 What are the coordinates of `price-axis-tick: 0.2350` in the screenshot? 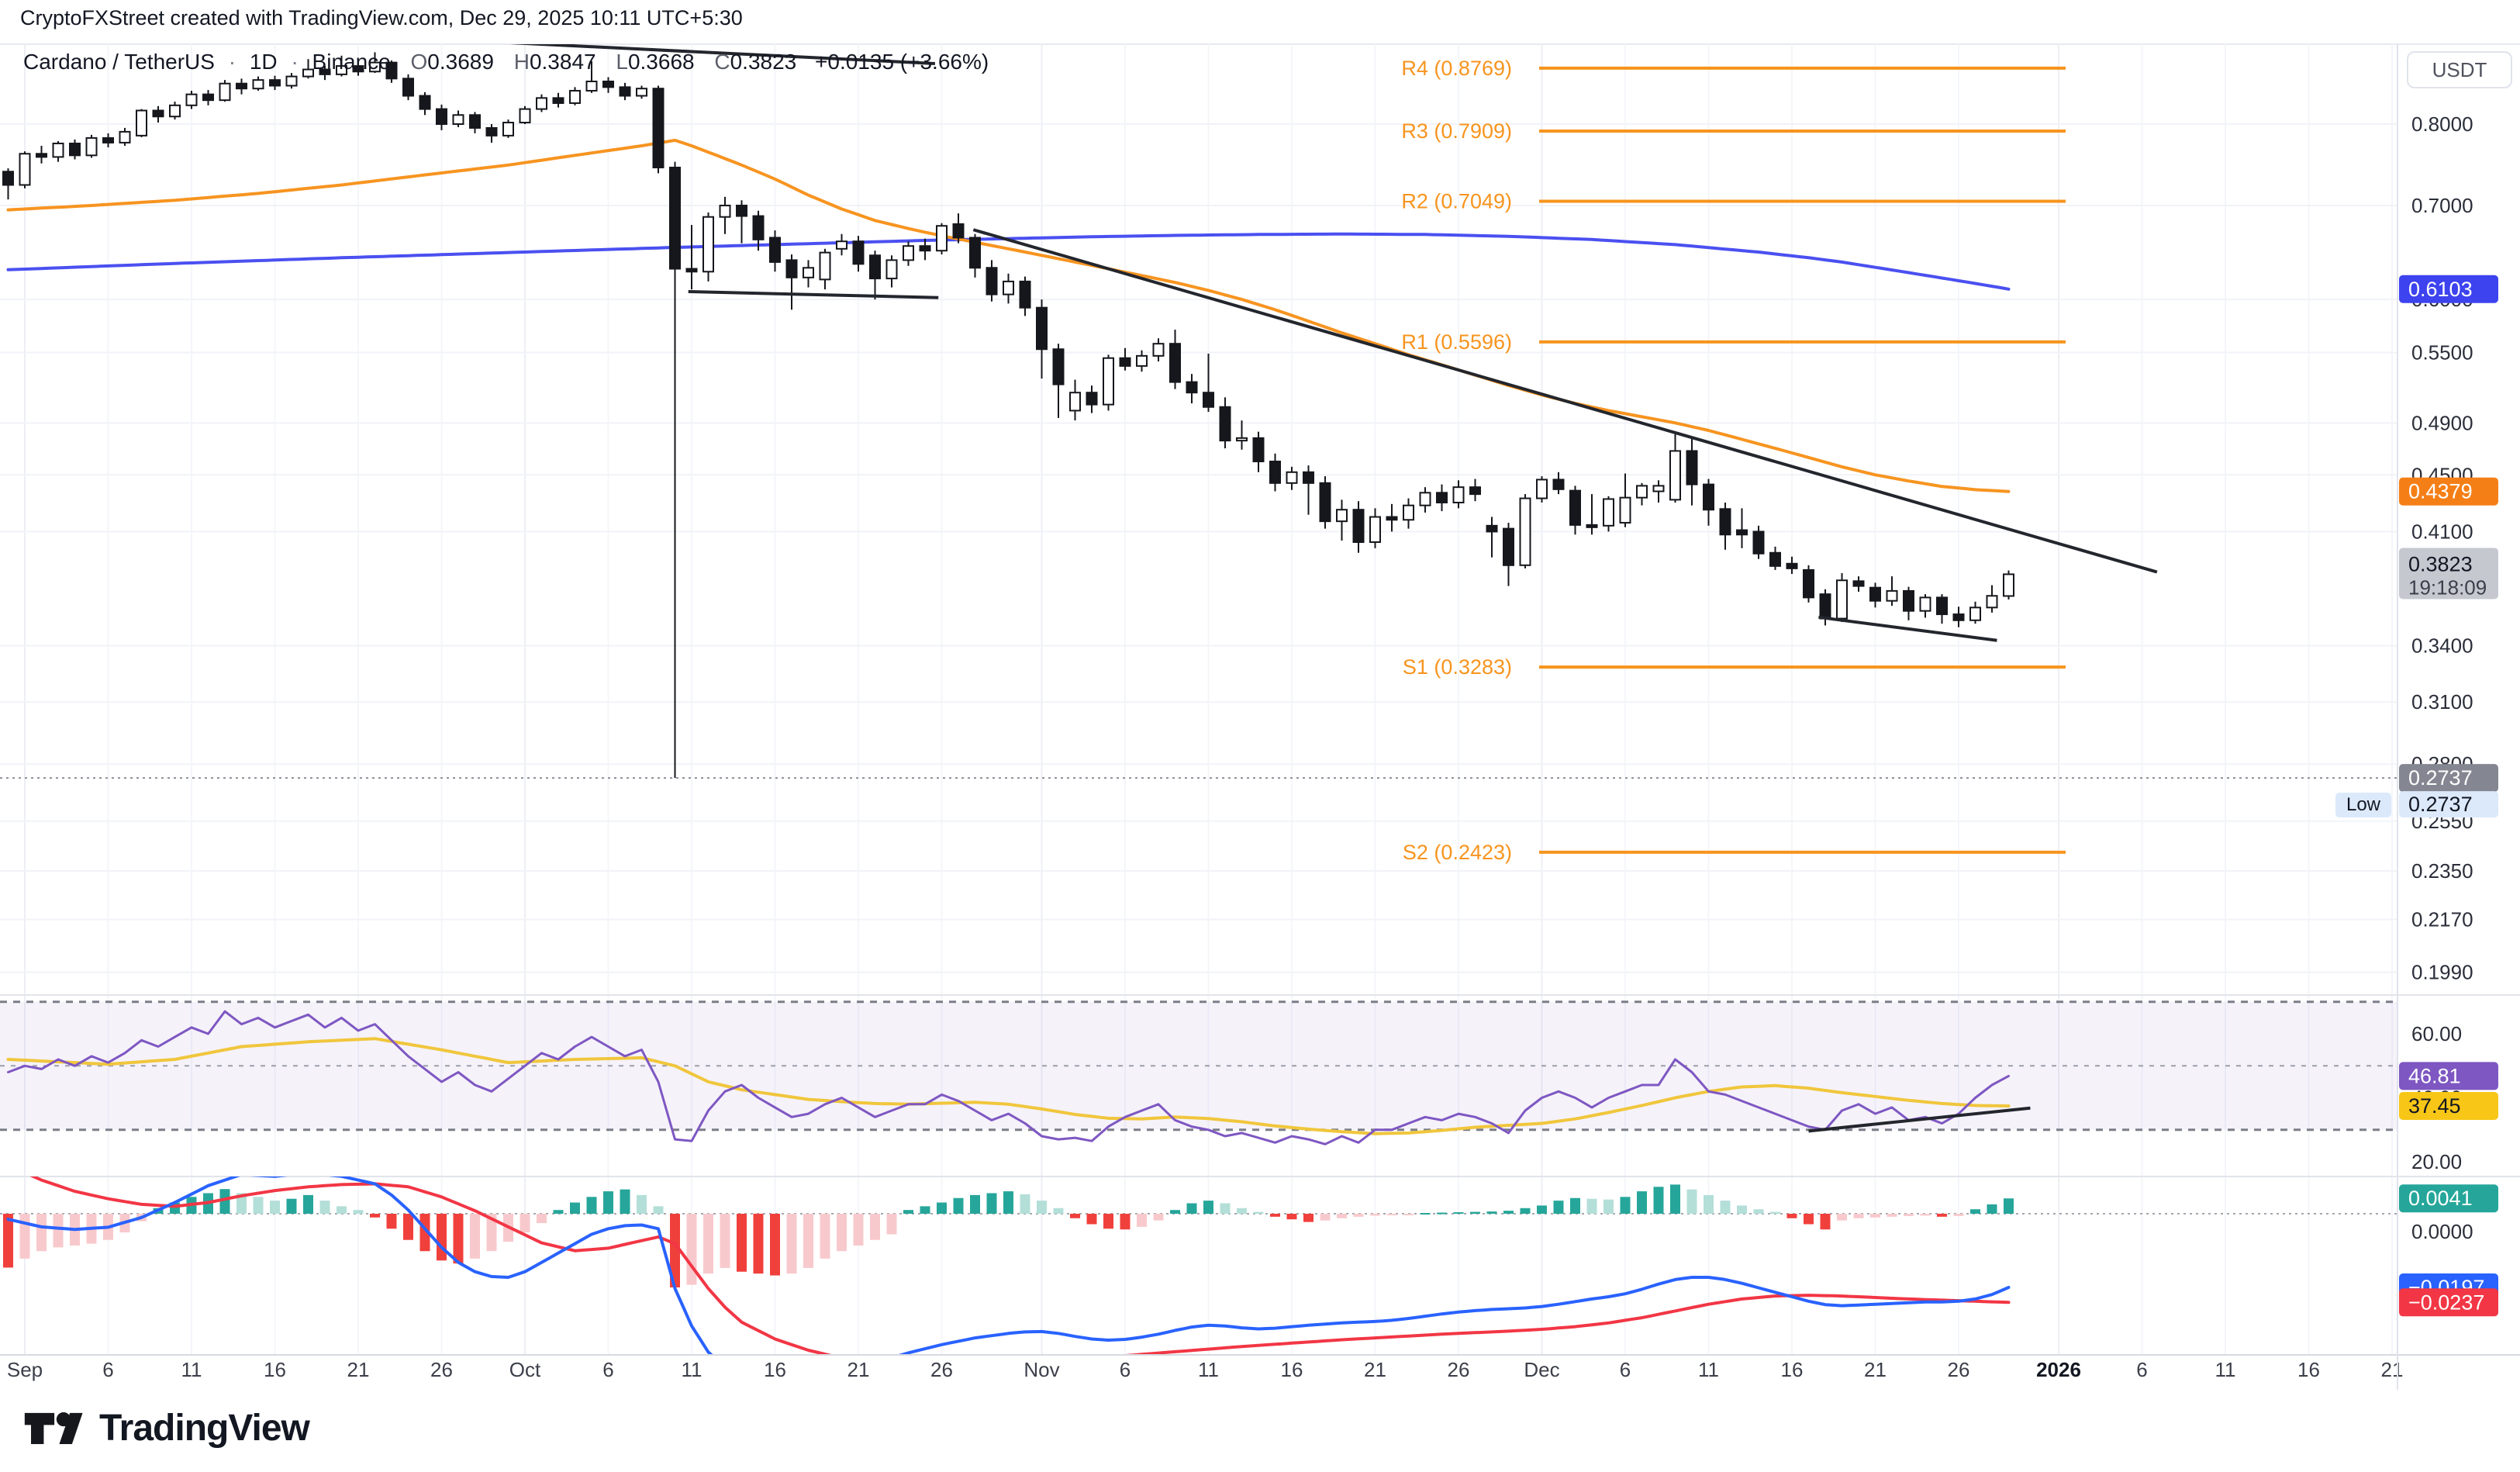 It's located at (2442, 871).